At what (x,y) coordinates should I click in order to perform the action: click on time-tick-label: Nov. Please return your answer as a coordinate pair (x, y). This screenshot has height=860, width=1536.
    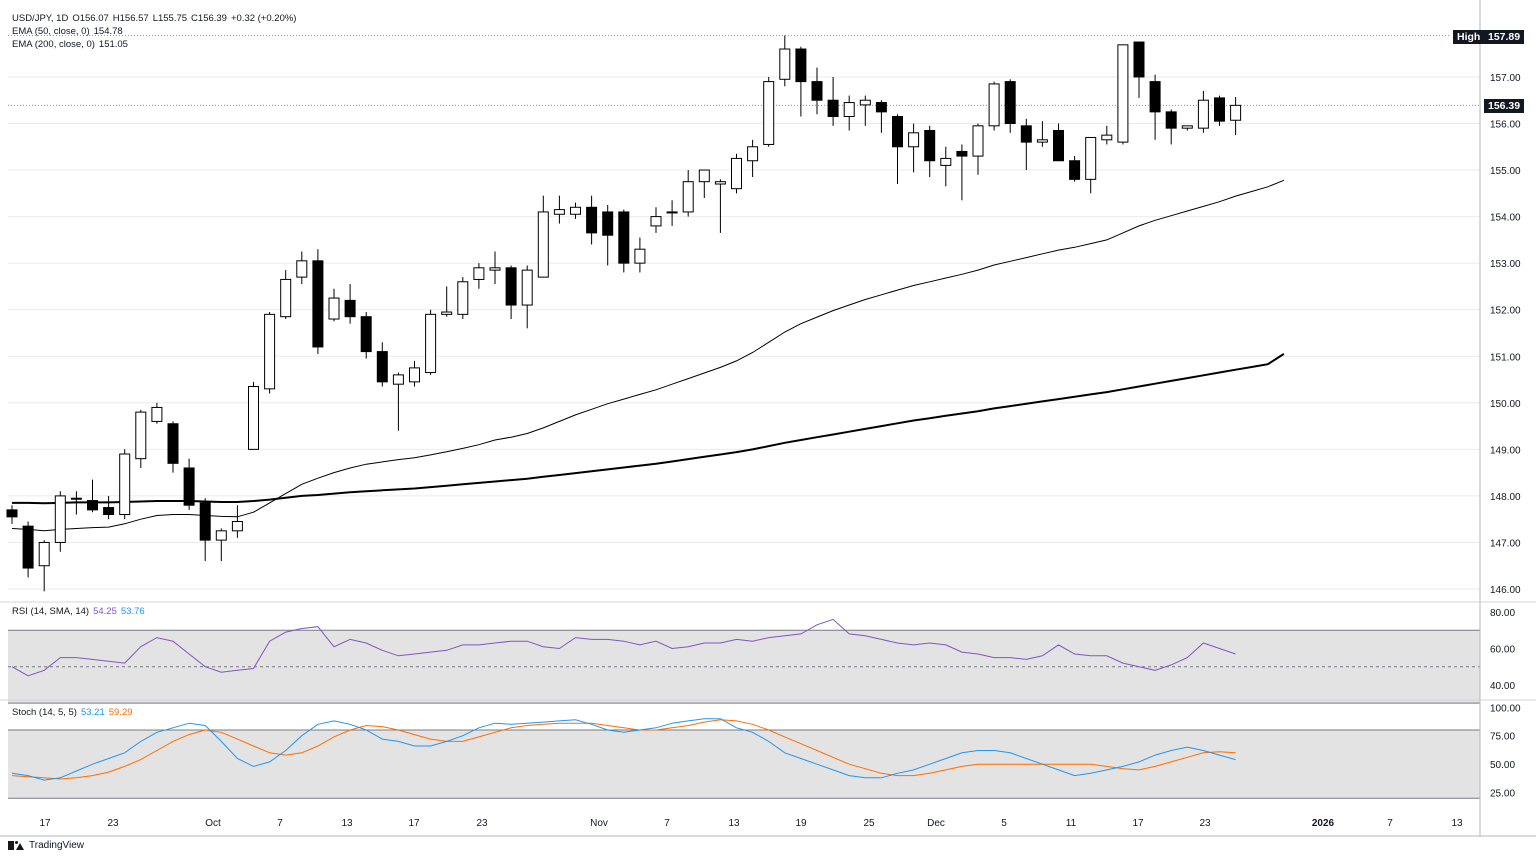
    Looking at the image, I should click on (599, 823).